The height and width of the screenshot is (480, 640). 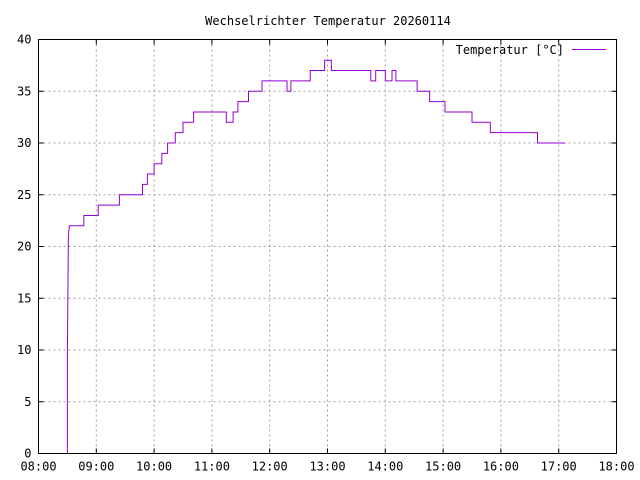 I want to click on y-axis-tick-labels: 0 5 10 15 20 25 30 35 40, so click(x=24, y=247).